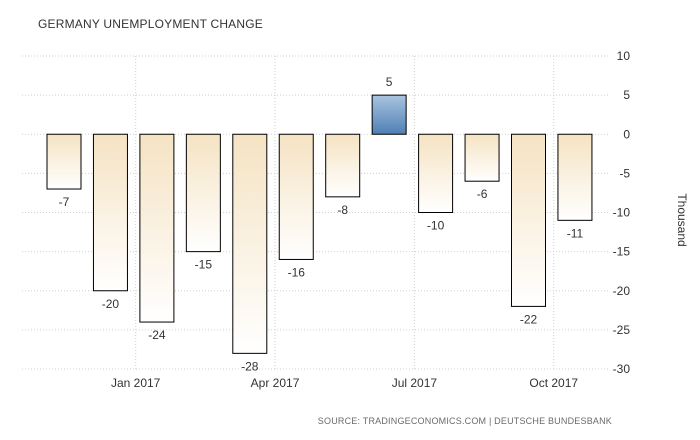 This screenshot has height=440, width=700. Describe the element at coordinates (250, 366) in the screenshot. I see `data-label: -28` at that location.